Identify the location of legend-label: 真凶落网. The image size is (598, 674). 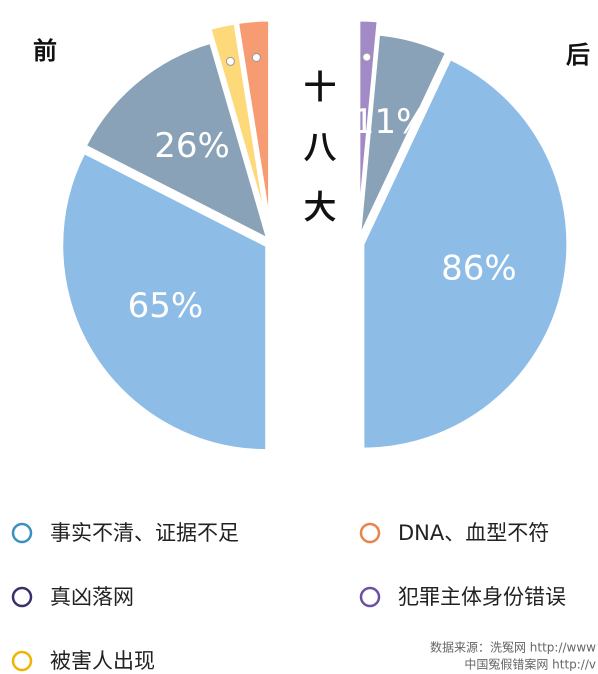
(92, 597).